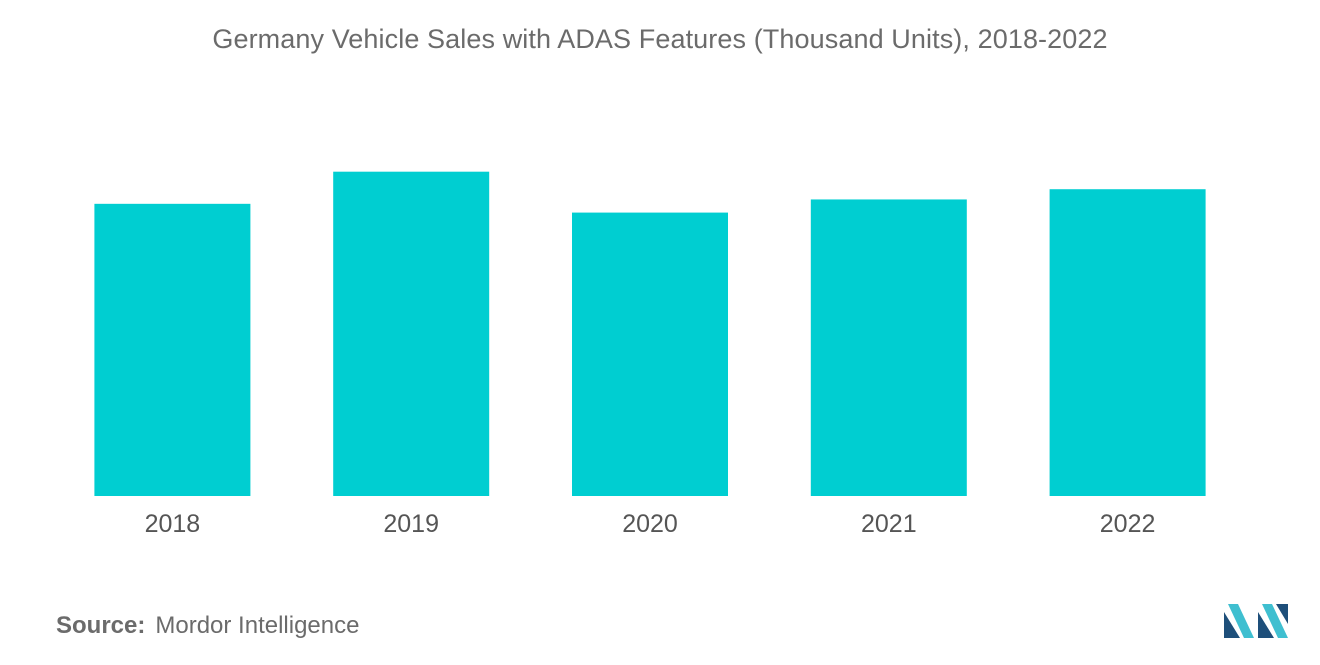 The height and width of the screenshot is (665, 1320). I want to click on x-tick-label-2018: 2018, so click(173, 524).